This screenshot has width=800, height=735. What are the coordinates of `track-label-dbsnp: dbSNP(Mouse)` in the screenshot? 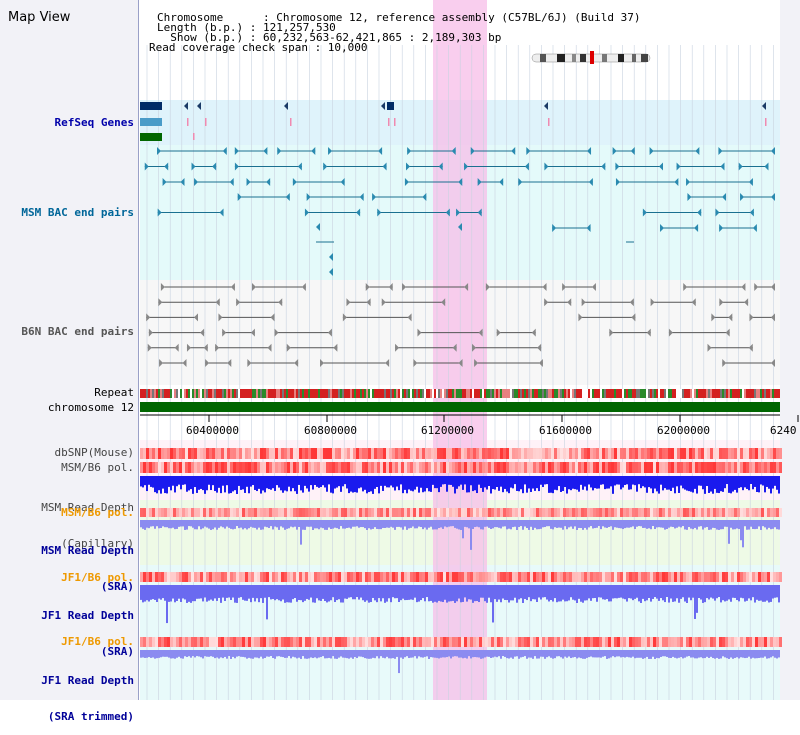 It's located at (94, 452).